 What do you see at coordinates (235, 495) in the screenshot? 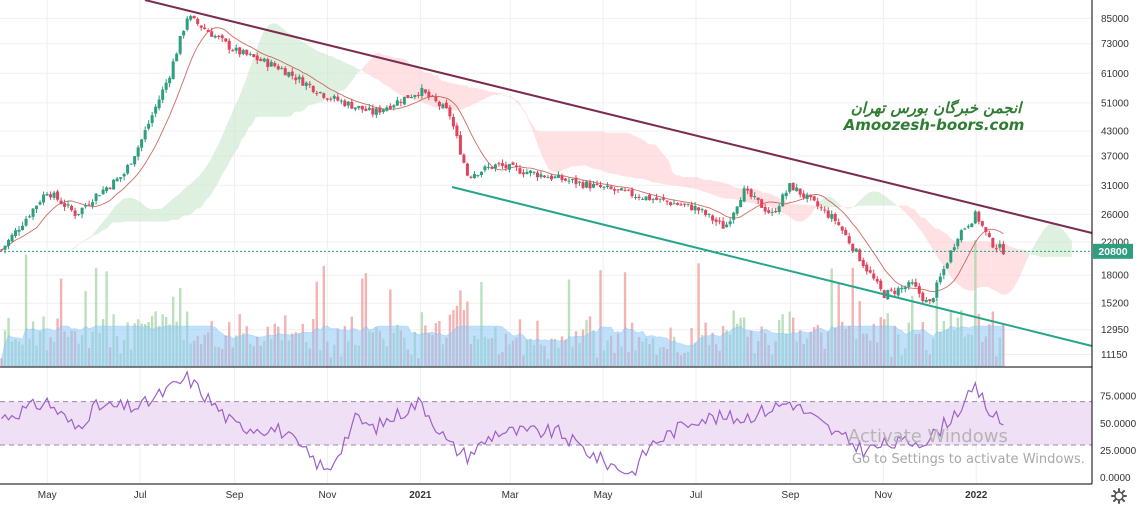
I see `time-axis-label: Sep` at bounding box center [235, 495].